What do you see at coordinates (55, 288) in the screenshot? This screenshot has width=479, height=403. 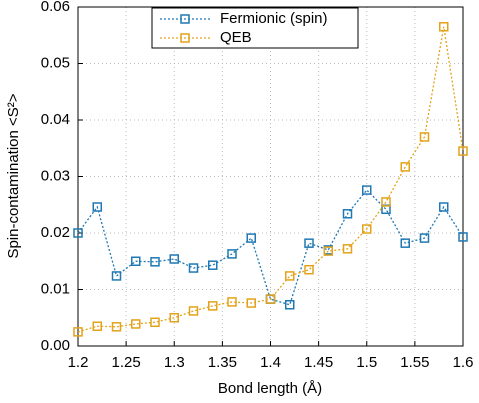 I see `y-tick-label: 0.01` at bounding box center [55, 288].